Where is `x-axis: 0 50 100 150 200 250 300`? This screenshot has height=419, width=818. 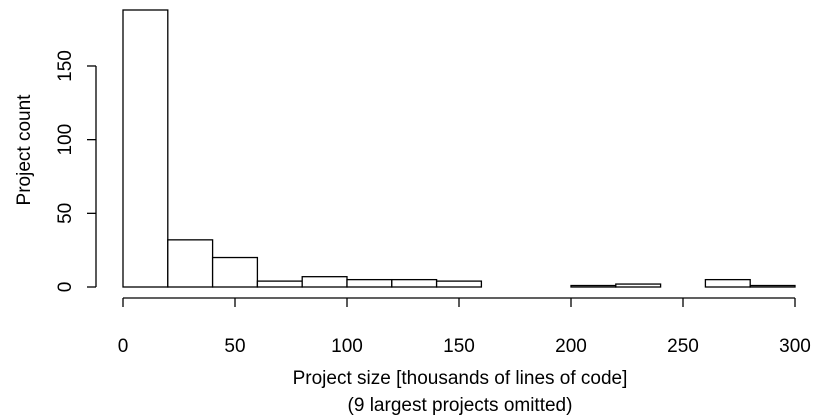
x-axis: 0 50 100 150 200 250 300 is located at coordinates (464, 327).